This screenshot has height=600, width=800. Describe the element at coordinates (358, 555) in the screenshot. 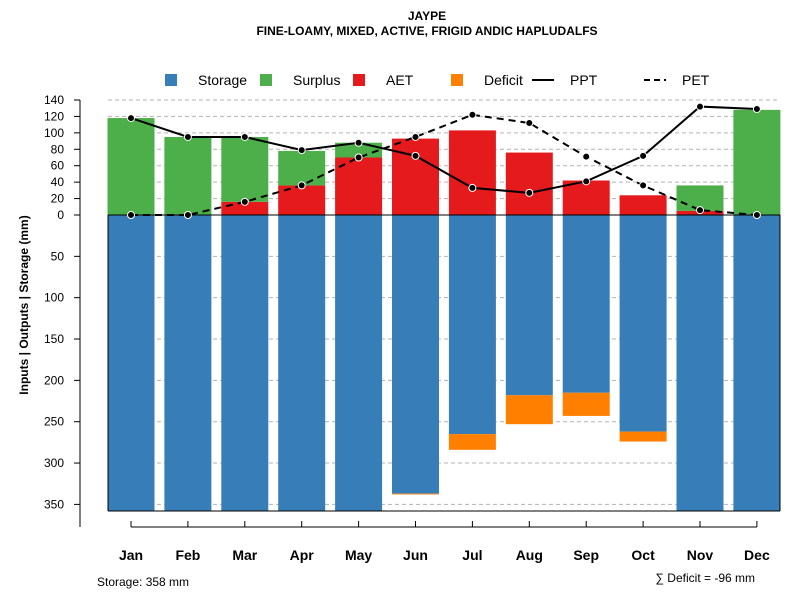

I see `x-tick-label: May` at that location.